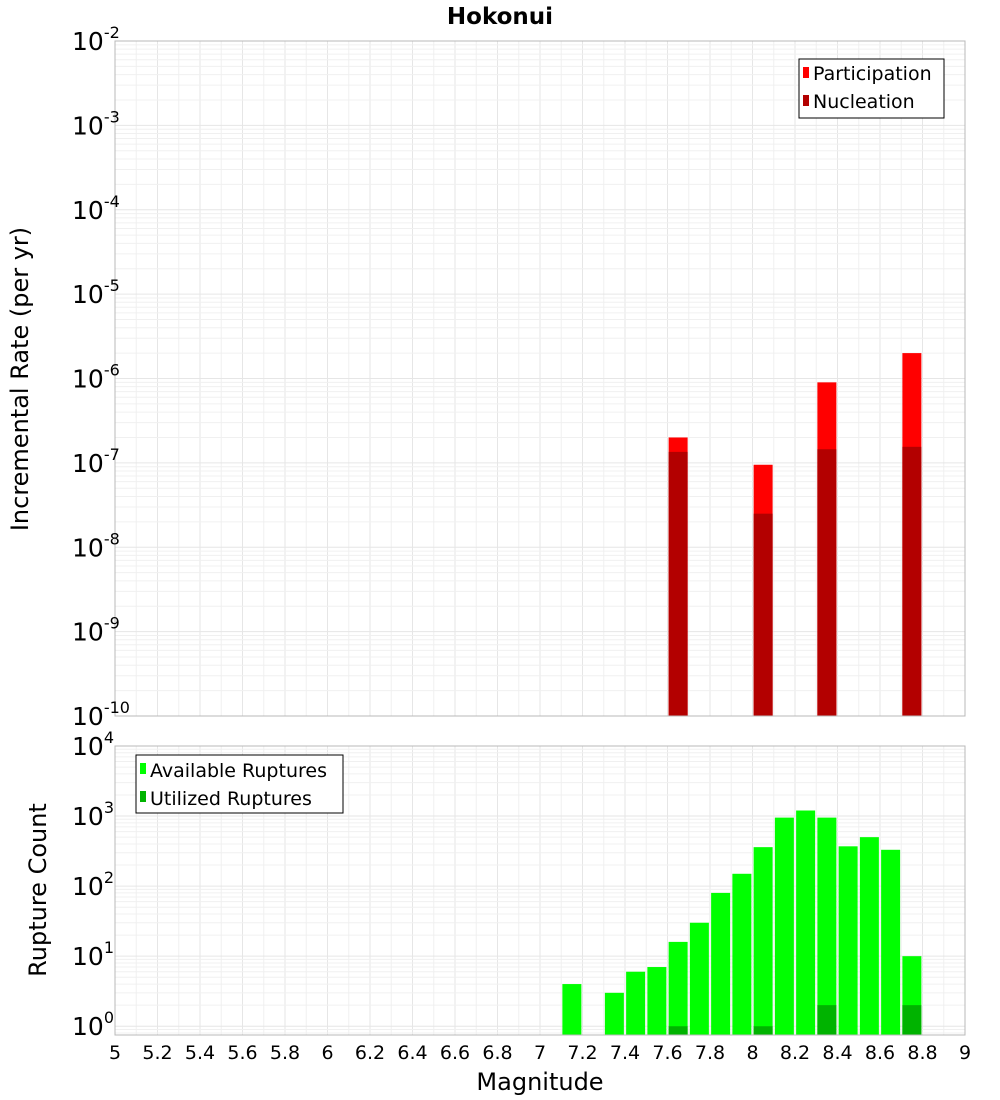  I want to click on x-tick-label: 5.6, so click(242, 1053).